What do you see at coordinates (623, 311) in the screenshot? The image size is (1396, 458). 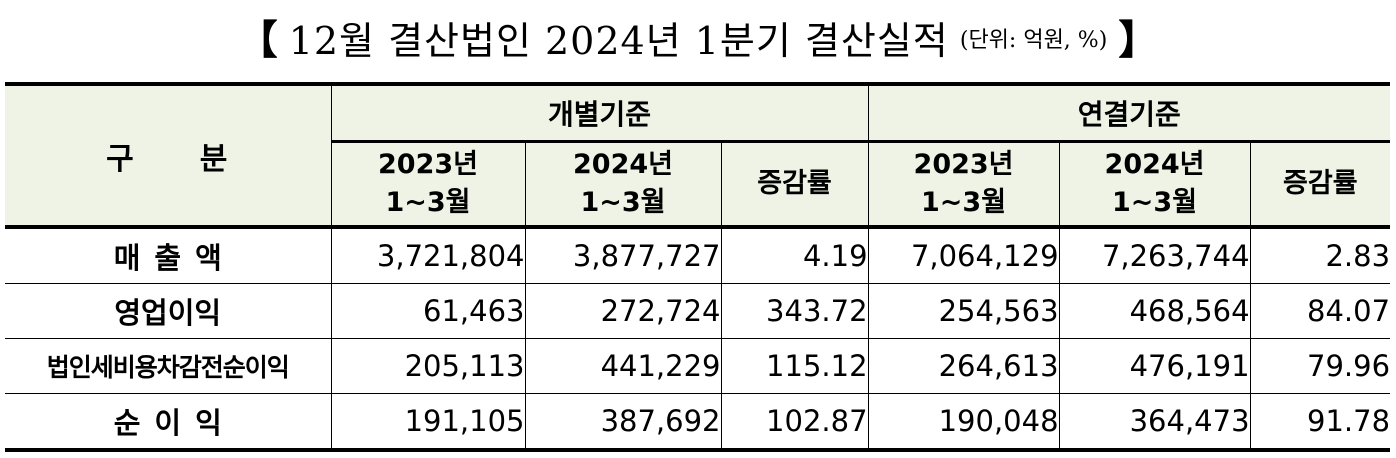 I see `cell-separate-2024: 272,724` at bounding box center [623, 311].